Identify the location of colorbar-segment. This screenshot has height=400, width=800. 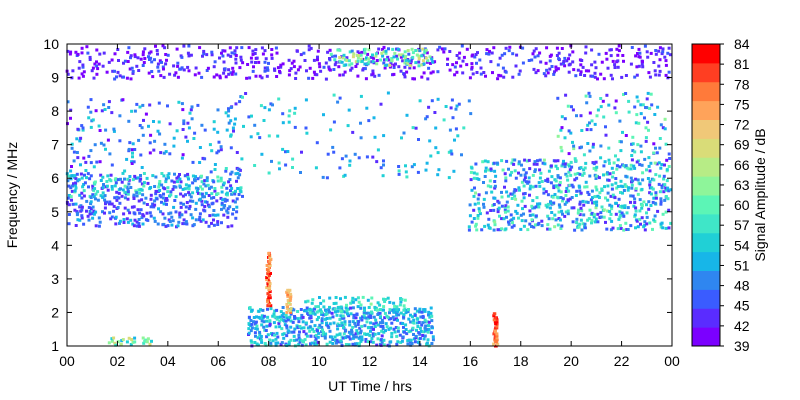
(706, 223).